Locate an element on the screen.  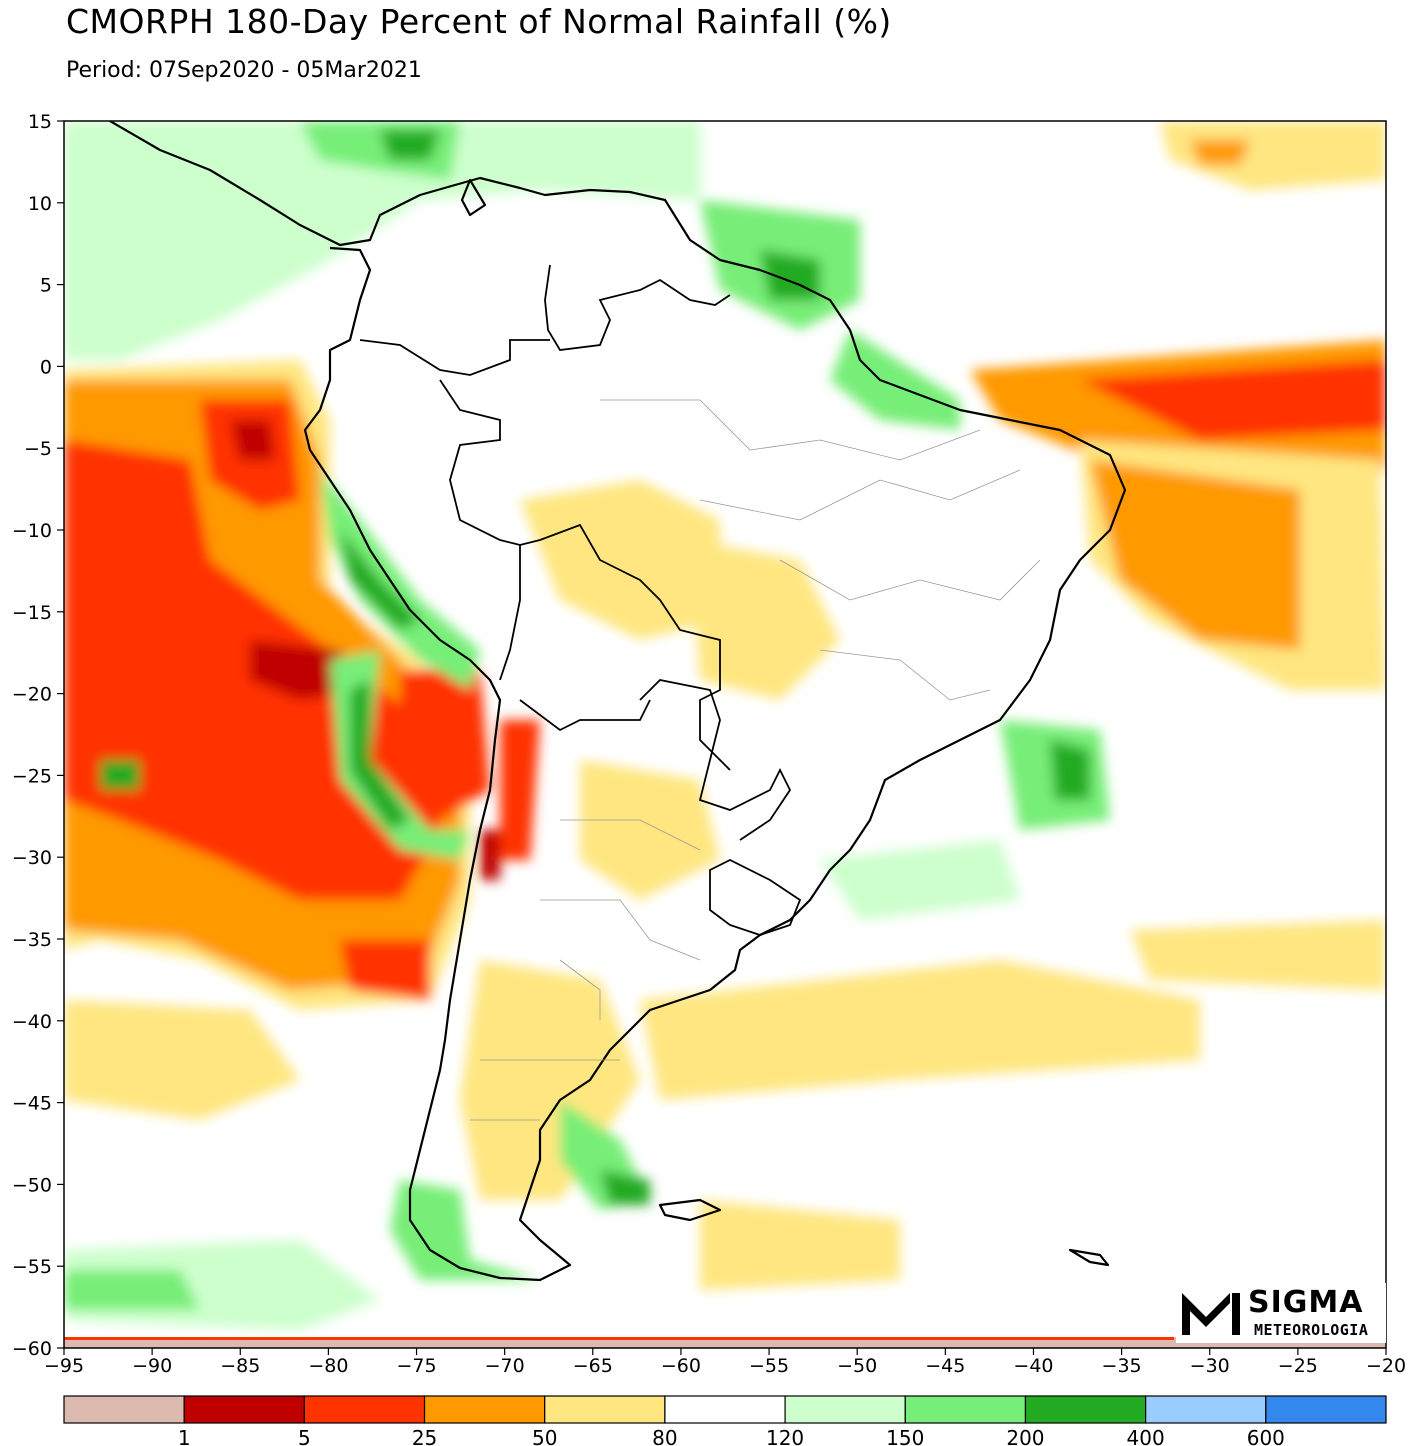
sigma-logo: SIGMA METEOROLOGIA is located at coordinates (1281, 1313).